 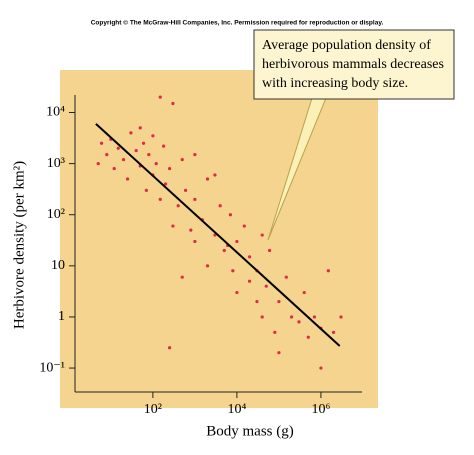 I want to click on x-tick-label: 10⁴, so click(x=236, y=409).